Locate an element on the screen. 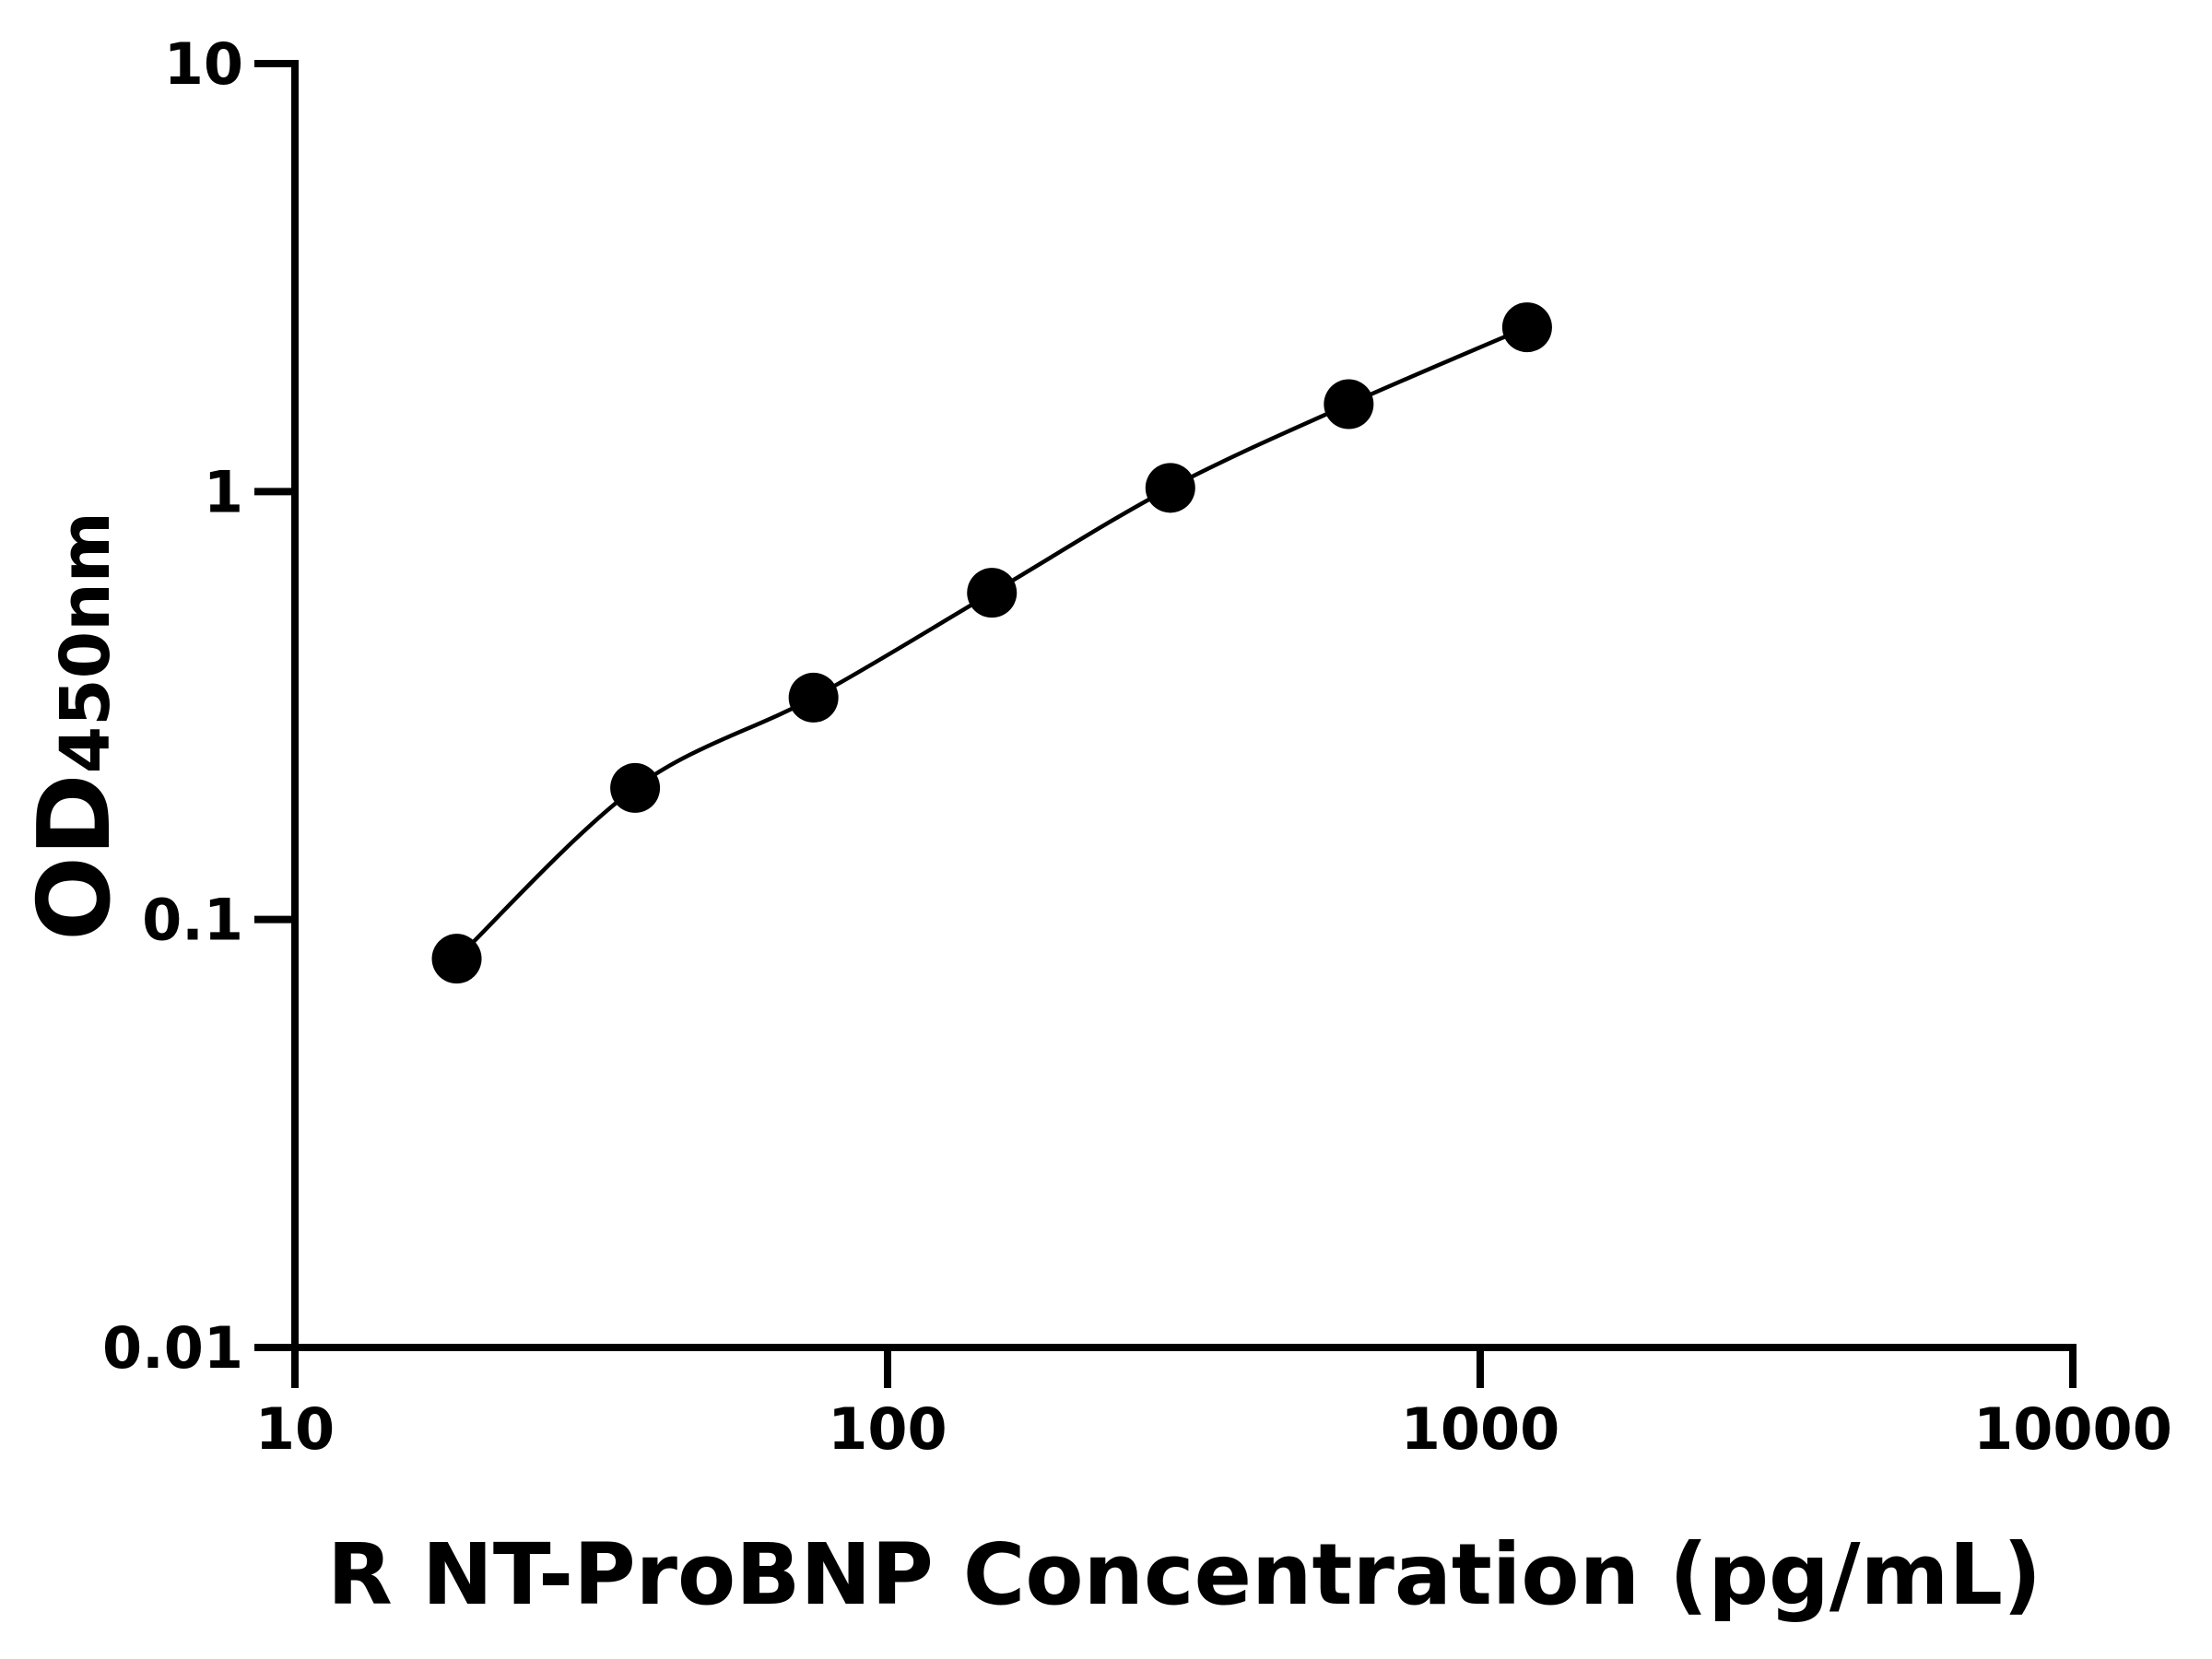  x-tick-label: 10000 is located at coordinates (2072, 1429).